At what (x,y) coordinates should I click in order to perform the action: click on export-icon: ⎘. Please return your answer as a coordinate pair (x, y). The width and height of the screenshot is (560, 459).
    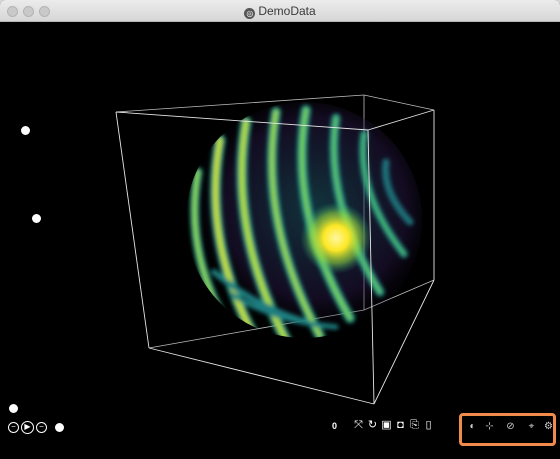
    Looking at the image, I should click on (414, 425).